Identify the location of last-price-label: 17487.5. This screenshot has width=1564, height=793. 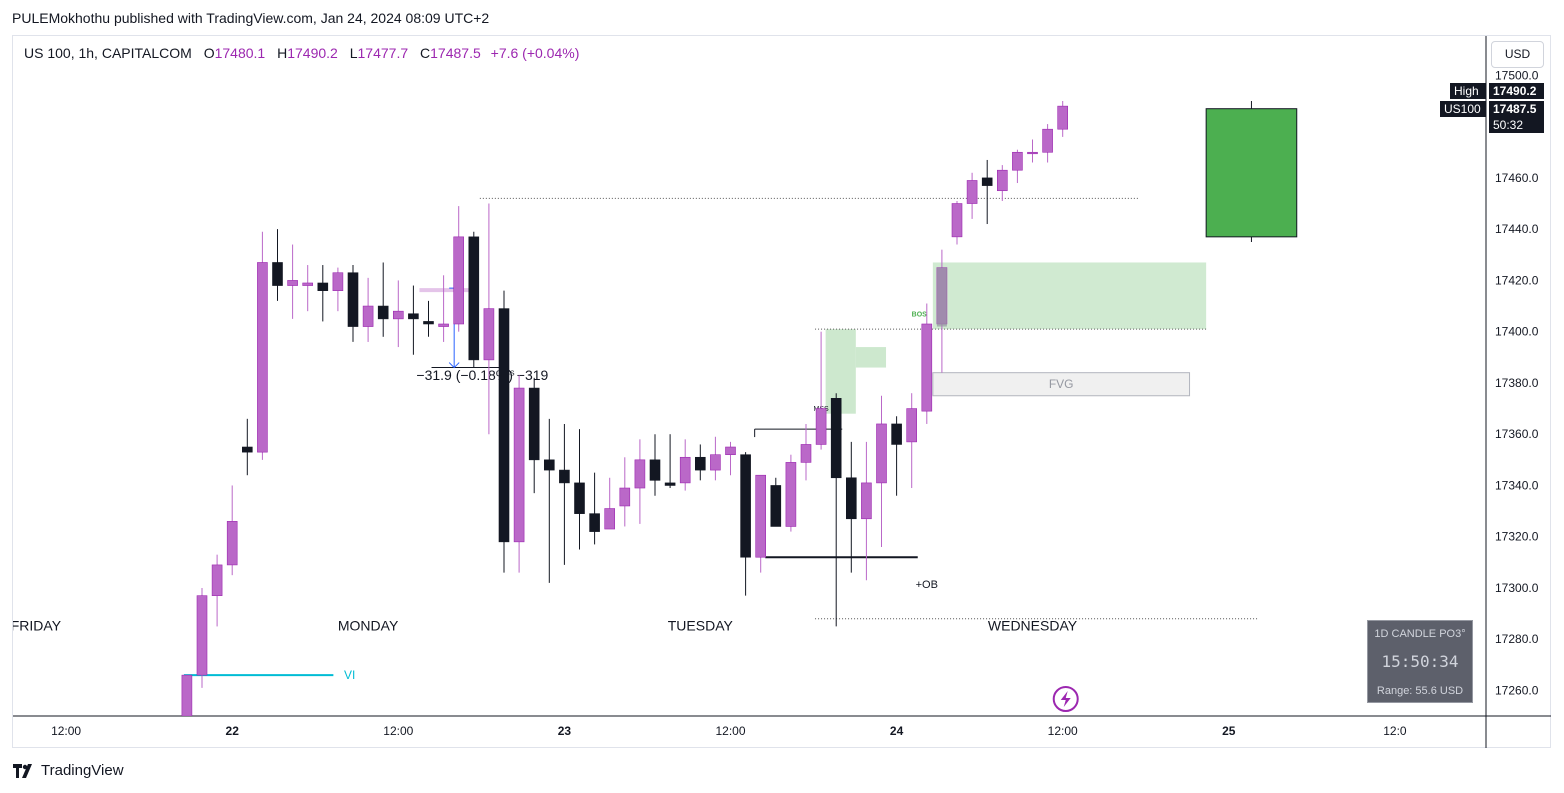
(1516, 109).